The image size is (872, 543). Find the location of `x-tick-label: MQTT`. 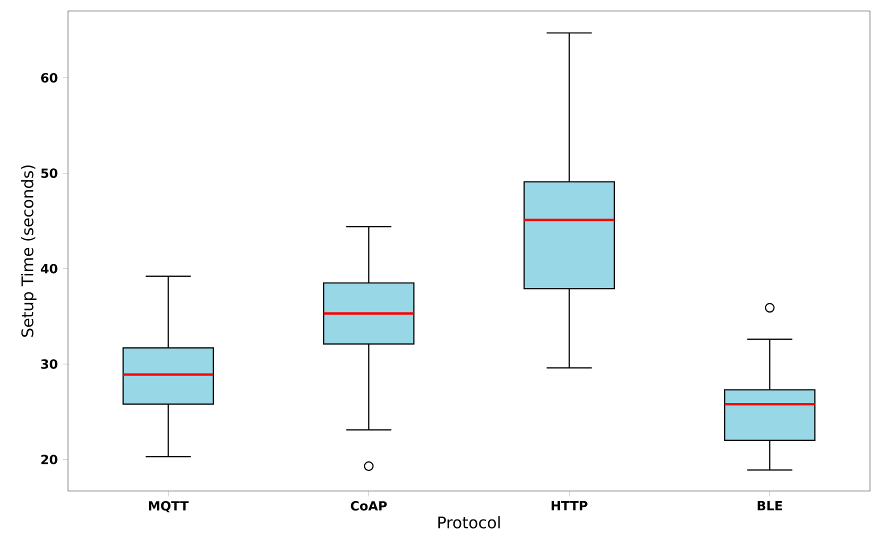

x-tick-label: MQTT is located at coordinates (168, 506).